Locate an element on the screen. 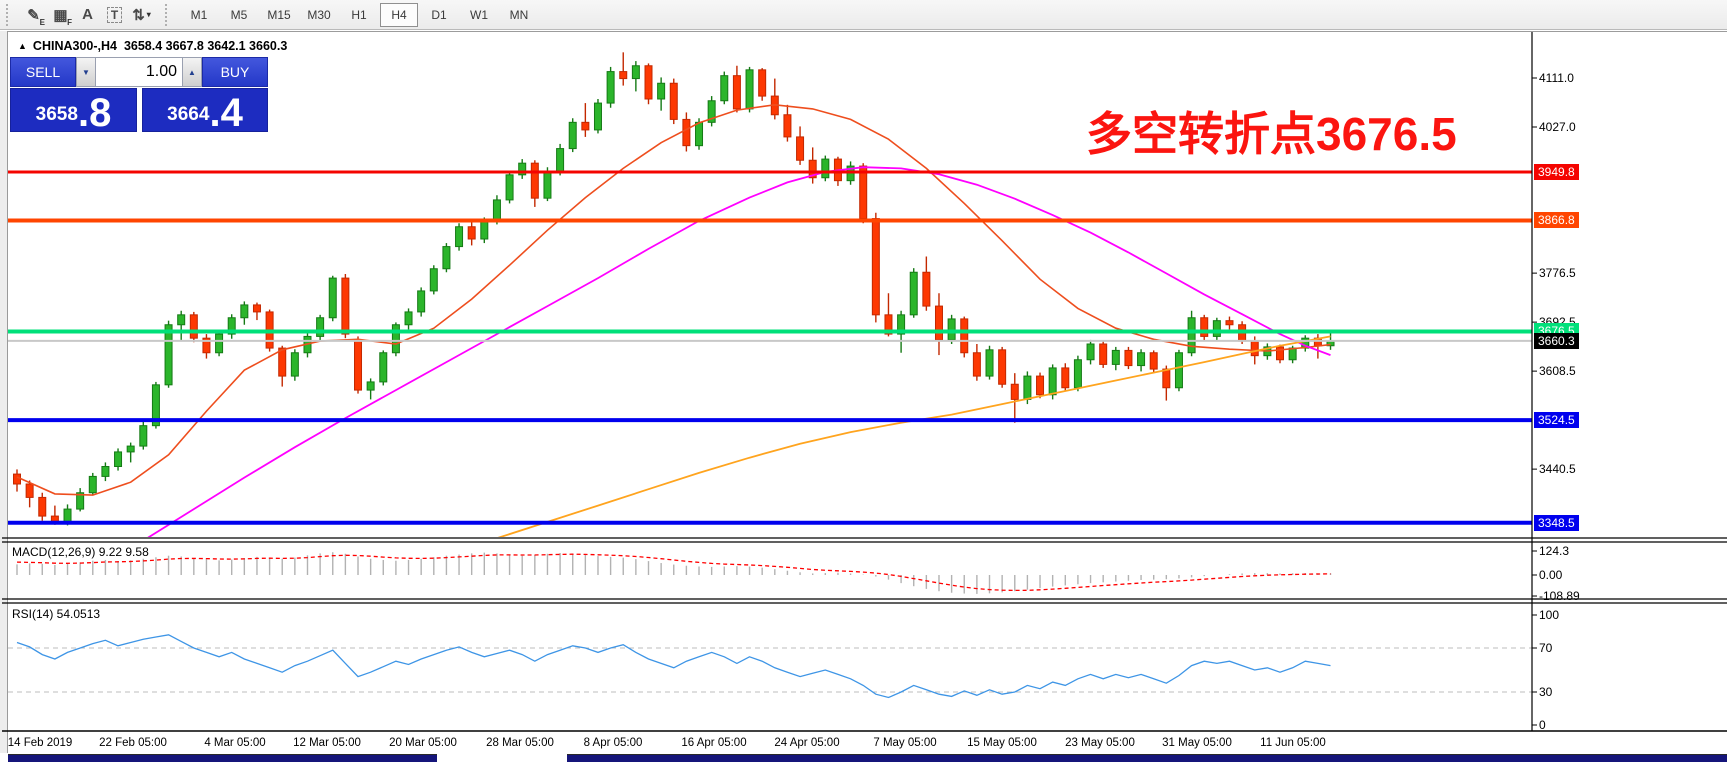 Image resolution: width=1727 pixels, height=762 pixels. rsi-tick-label: 0 is located at coordinates (1542, 725).